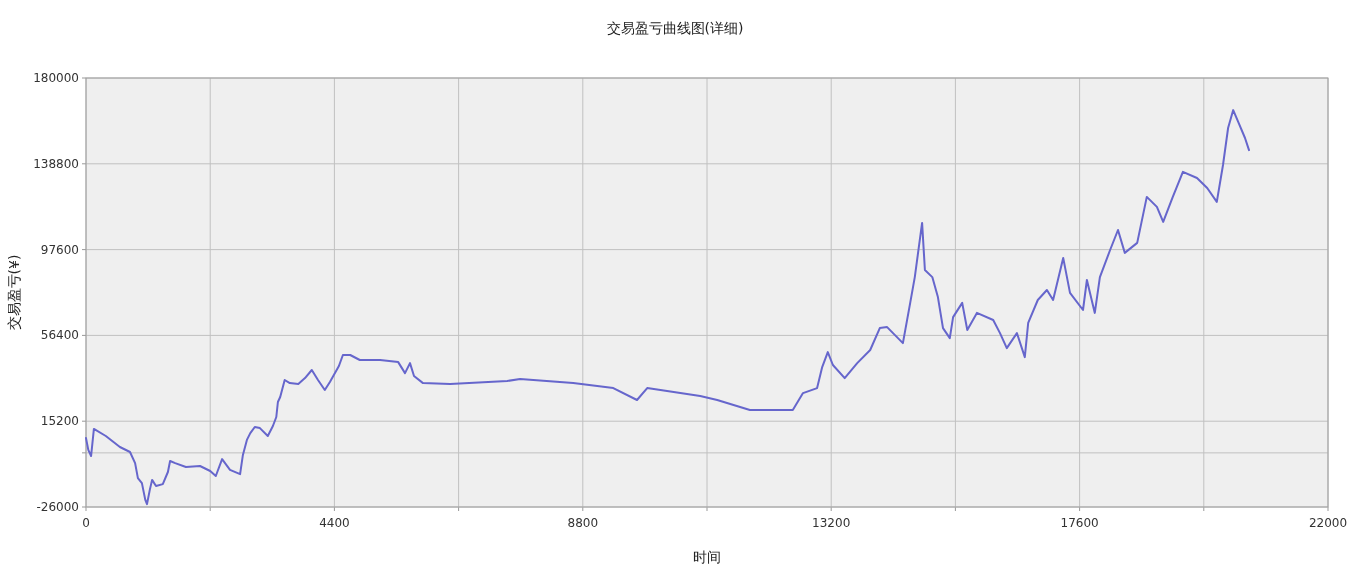 The height and width of the screenshot is (576, 1350). Describe the element at coordinates (334, 523) in the screenshot. I see `x-tick-label: 4400` at that location.